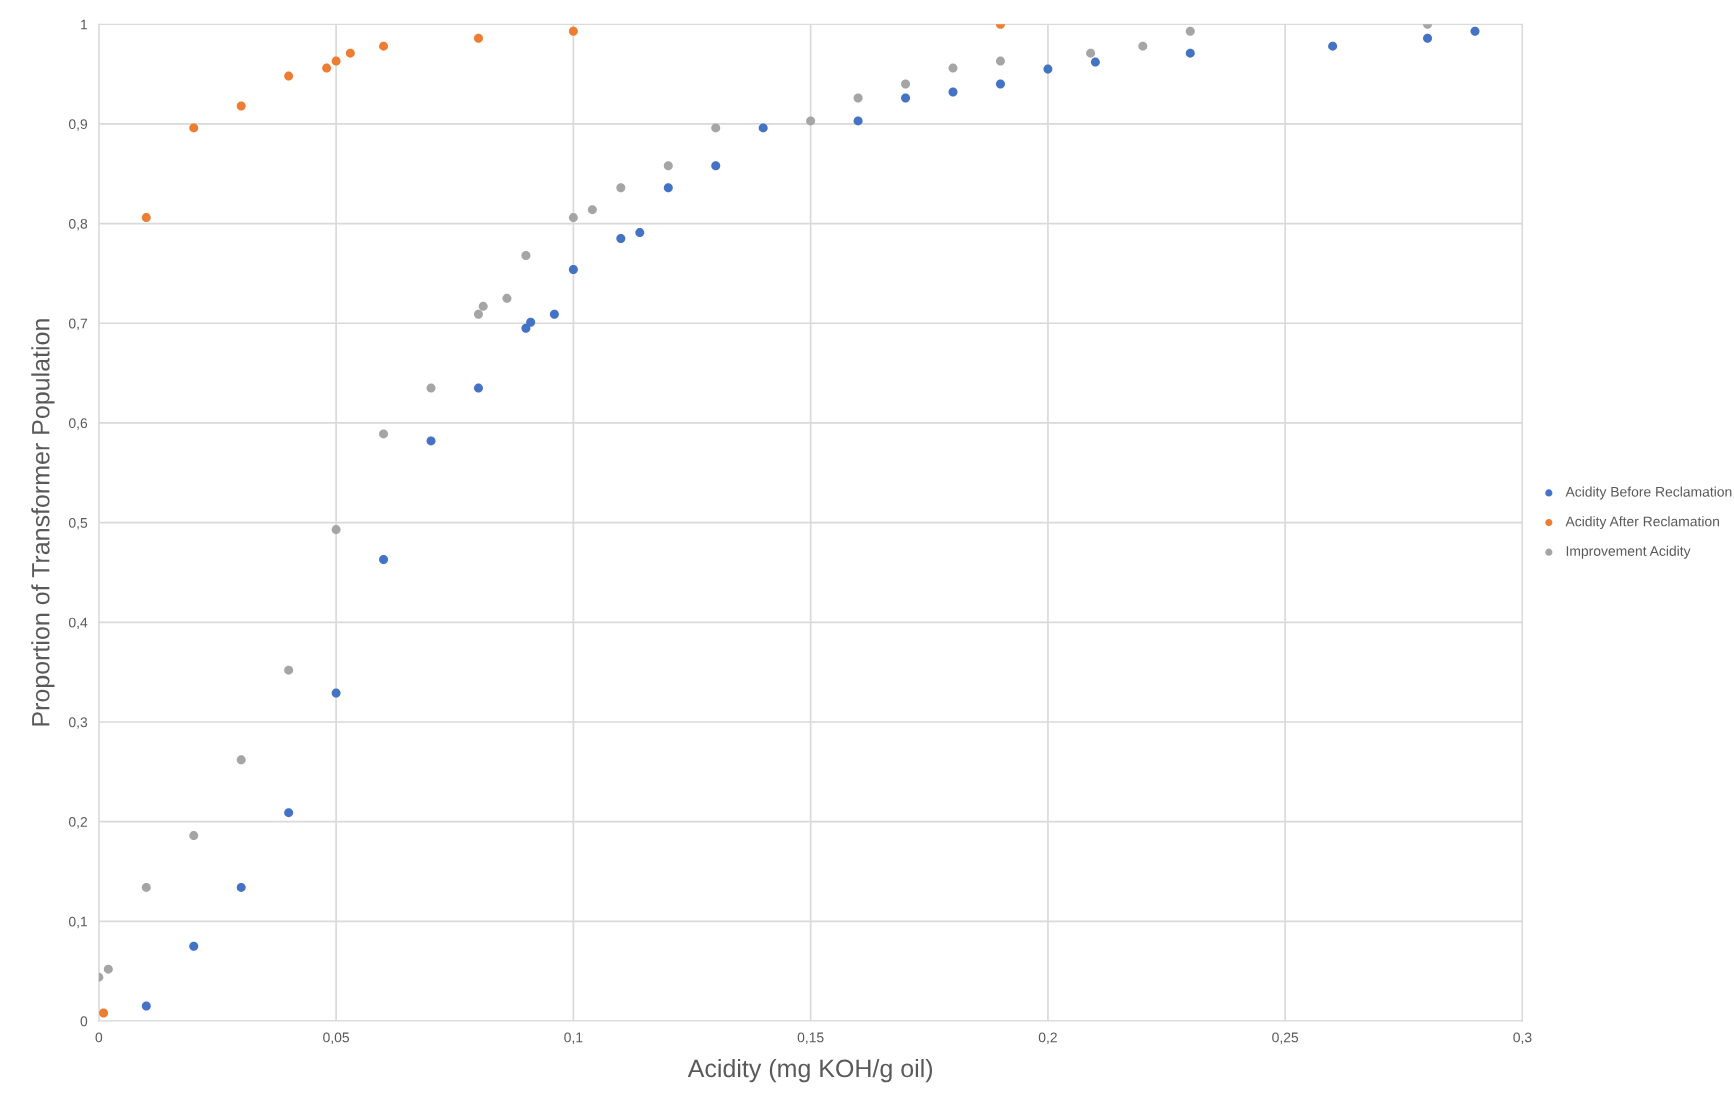  Describe the element at coordinates (1285, 1038) in the screenshot. I see `x-tick-label: 0,25` at that location.